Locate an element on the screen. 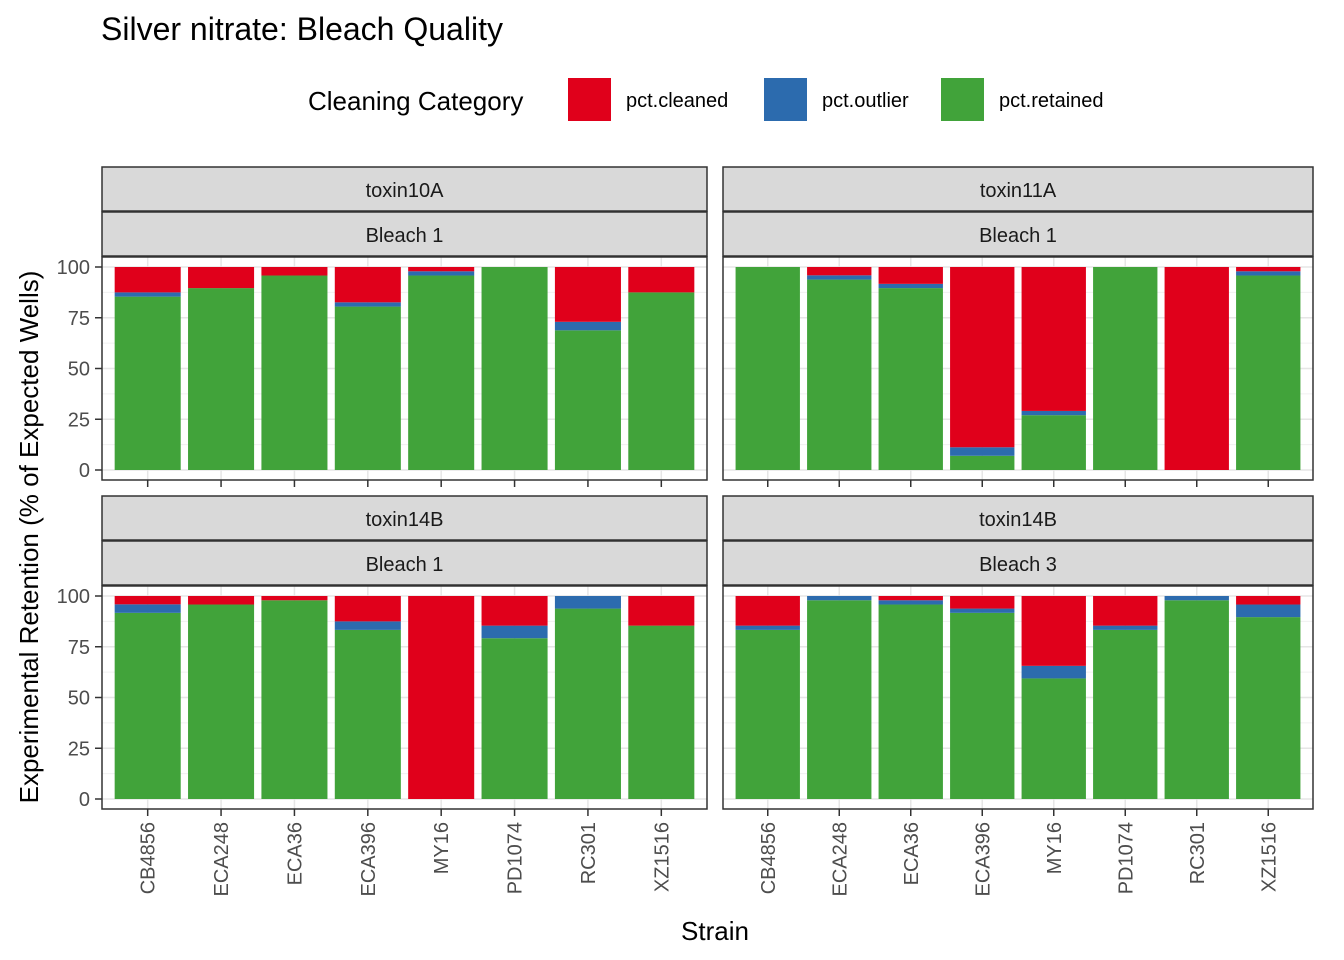 This screenshot has height=960, width=1344. legend-key-pct-retained is located at coordinates (962, 99).